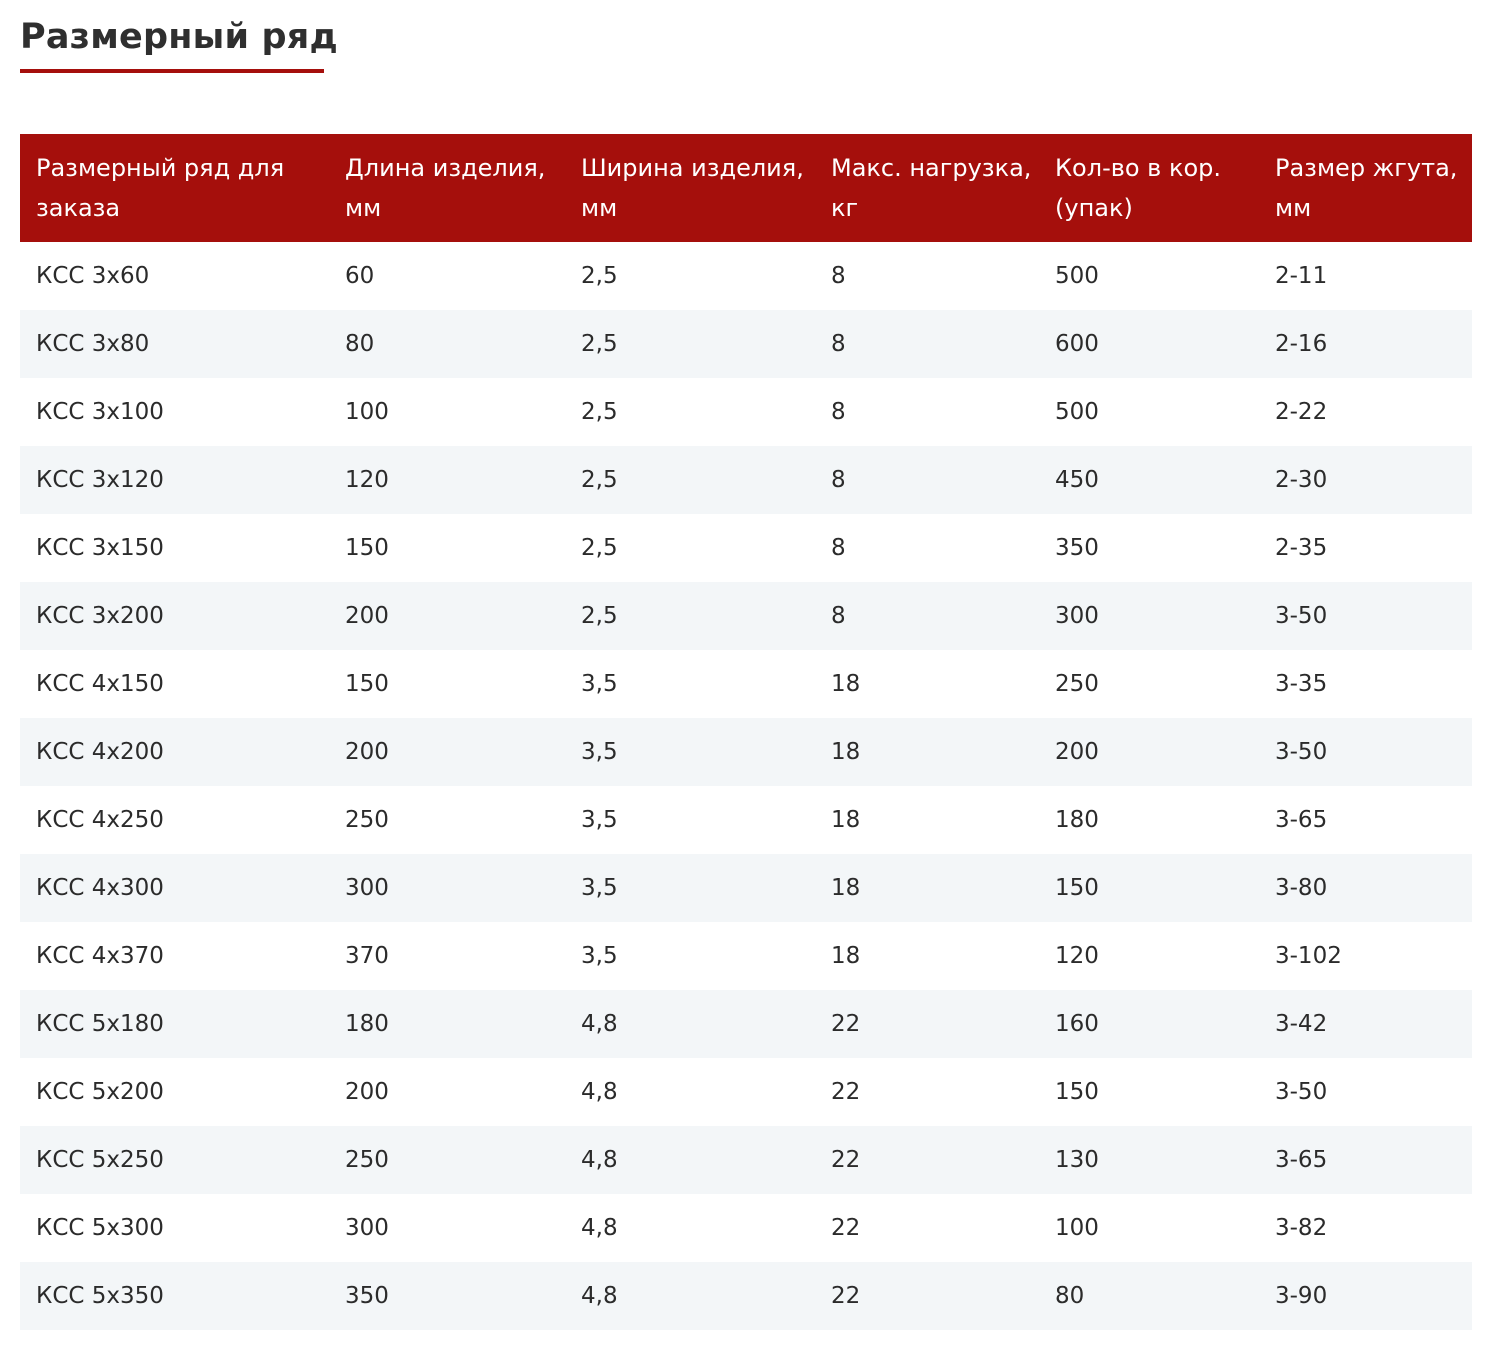  What do you see at coordinates (1077, 684) in the screenshot?
I see `cell-qty-per-box: 250` at bounding box center [1077, 684].